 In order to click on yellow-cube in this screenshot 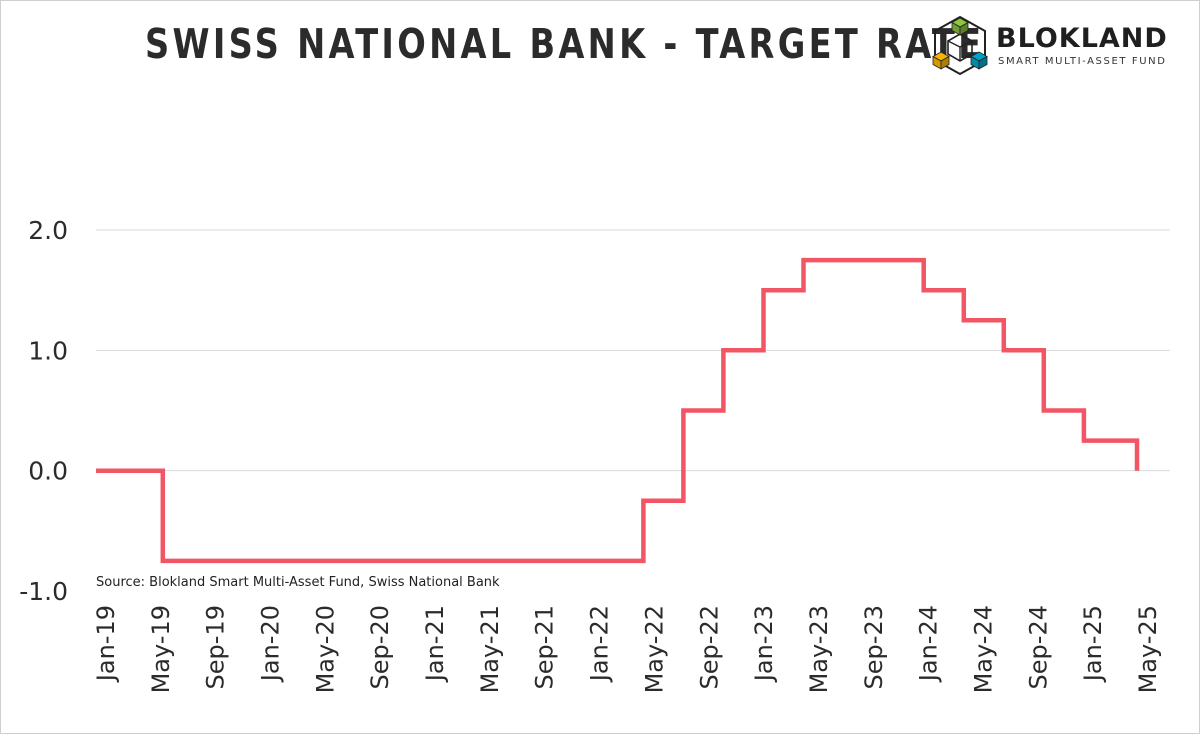, I will do `click(941, 60)`.